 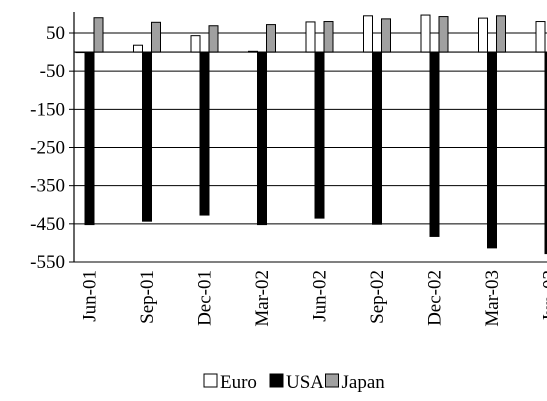 What do you see at coordinates (320, 296) in the screenshot?
I see `x-tick-label: Jun-02` at bounding box center [320, 296].